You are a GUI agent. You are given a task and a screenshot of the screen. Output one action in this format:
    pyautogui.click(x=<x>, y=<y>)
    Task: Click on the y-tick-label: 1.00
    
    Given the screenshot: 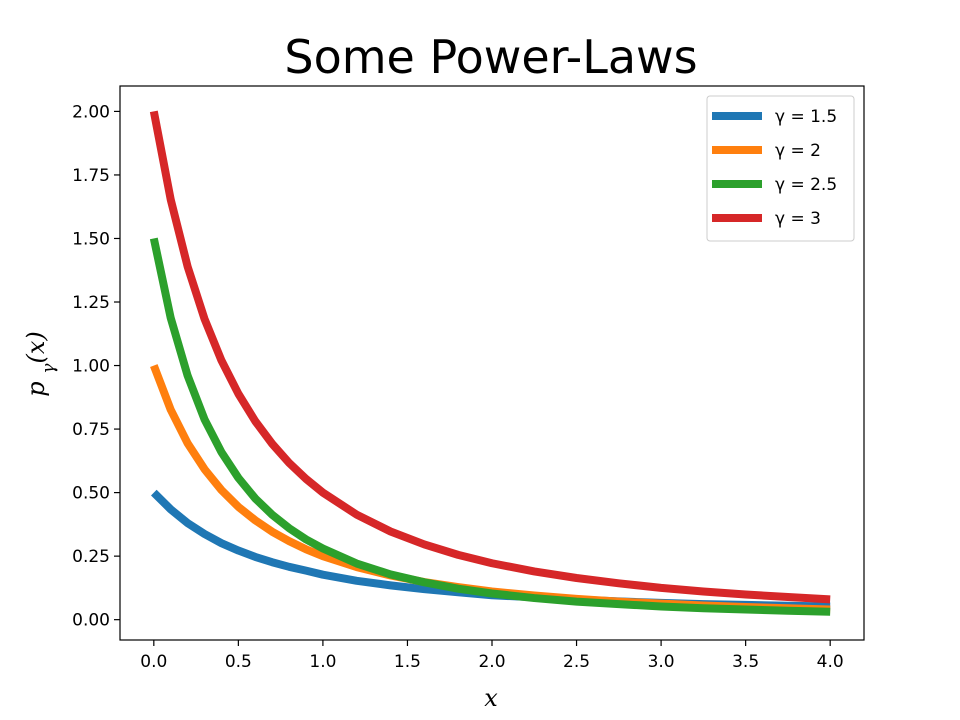 What is the action you would take?
    pyautogui.click(x=91, y=367)
    